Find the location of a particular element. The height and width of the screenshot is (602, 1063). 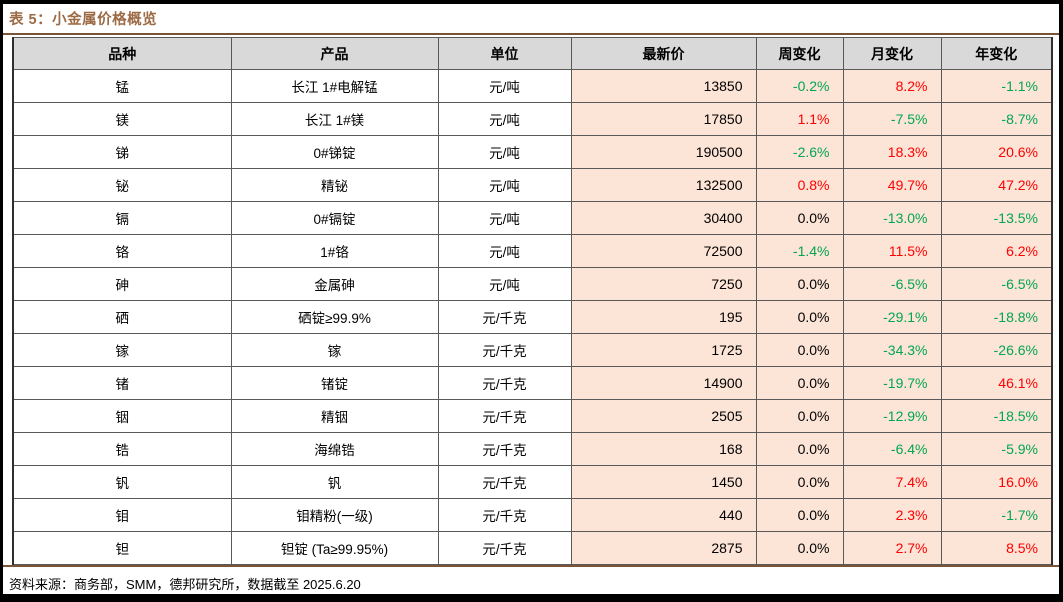

table-row: 钼钼精粉(一级) 元/千克 440 0.0% 2.3% -1.7% is located at coordinates (532, 515).